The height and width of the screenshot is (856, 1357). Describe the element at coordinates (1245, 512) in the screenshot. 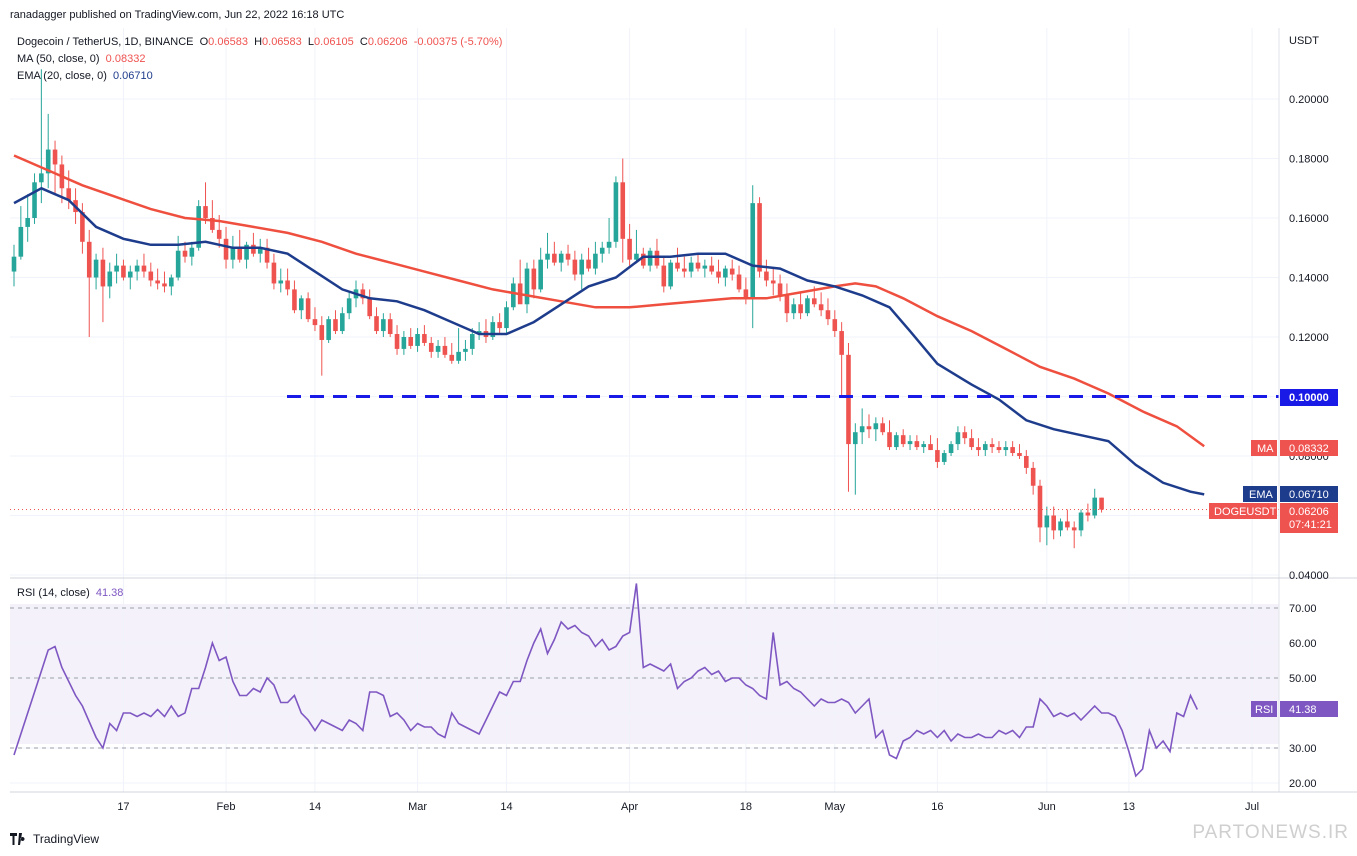

I see `symbol-badge-tag: DOGEUSDT` at that location.